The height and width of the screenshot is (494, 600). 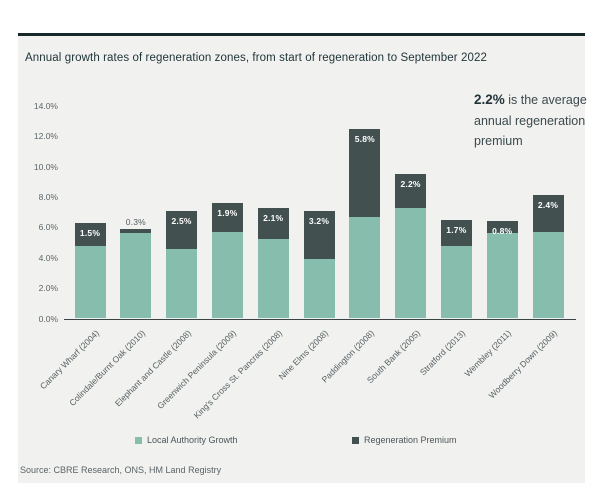 I want to click on y-axis-tick-label: 4.0%, so click(x=48, y=257).